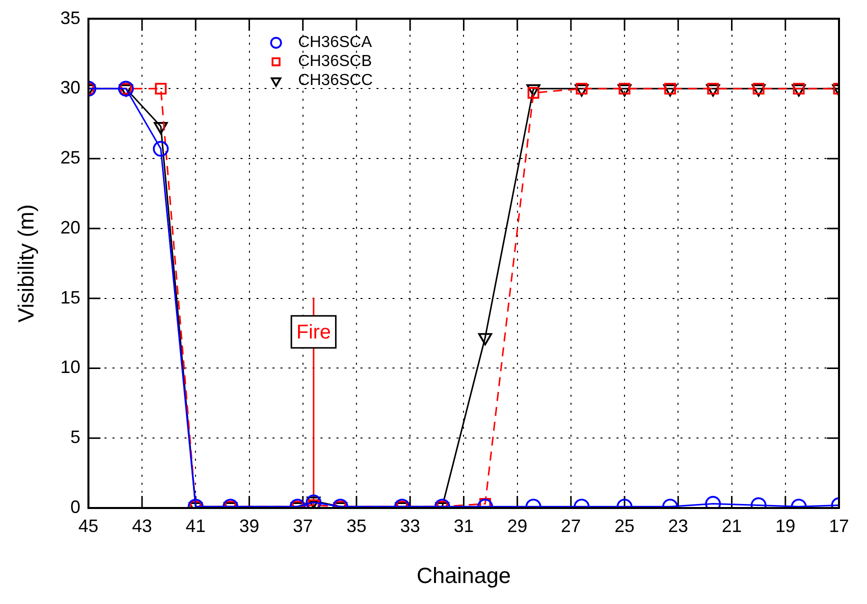 The width and height of the screenshot is (867, 604). I want to click on x-tick-label: 45, so click(88, 526).